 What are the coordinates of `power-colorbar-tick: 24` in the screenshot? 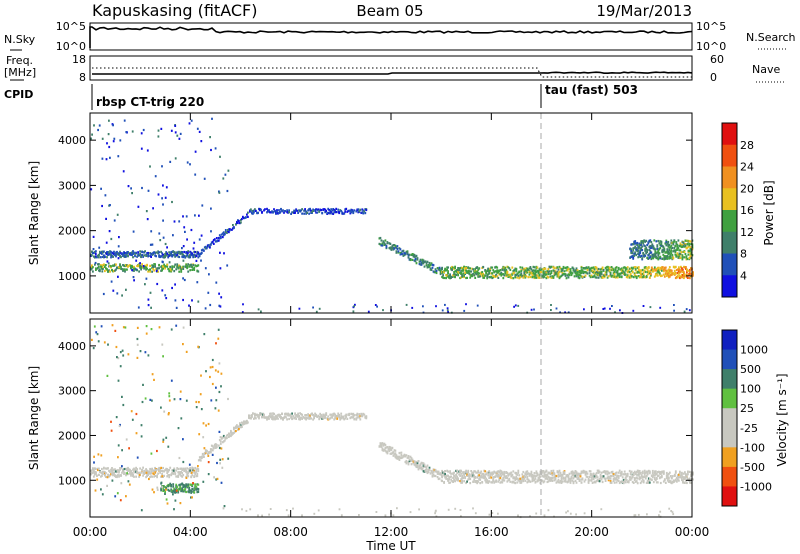 It's located at (747, 167).